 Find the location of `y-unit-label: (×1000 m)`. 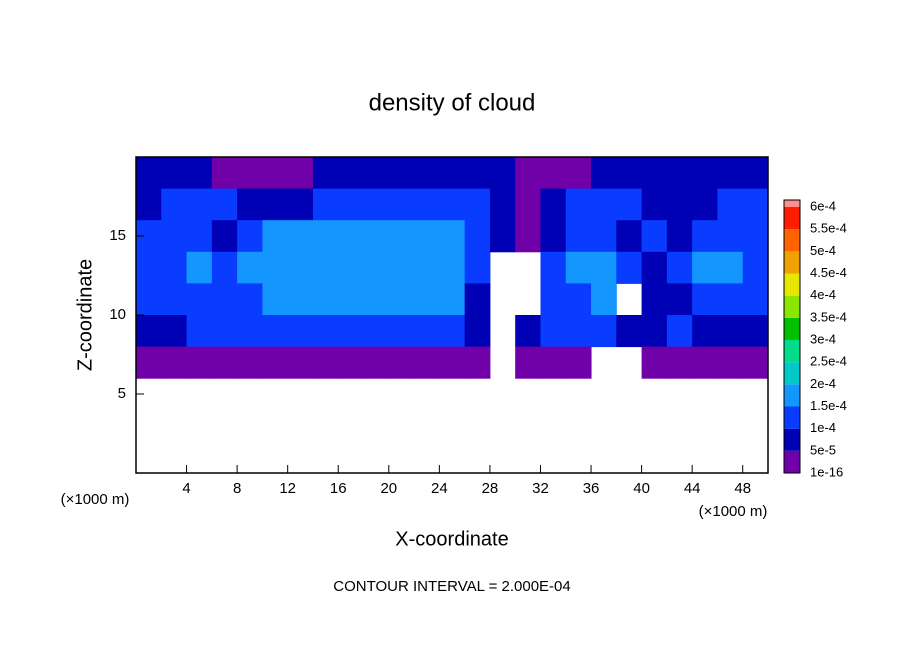

y-unit-label: (×1000 m) is located at coordinates (95, 499).